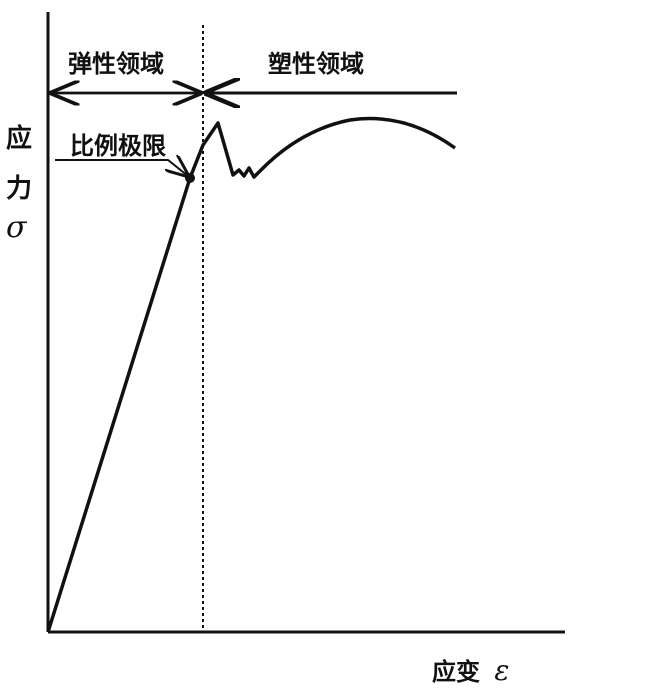 The image size is (667, 700). I want to click on y-axis-label-char1: 应, so click(19, 139).